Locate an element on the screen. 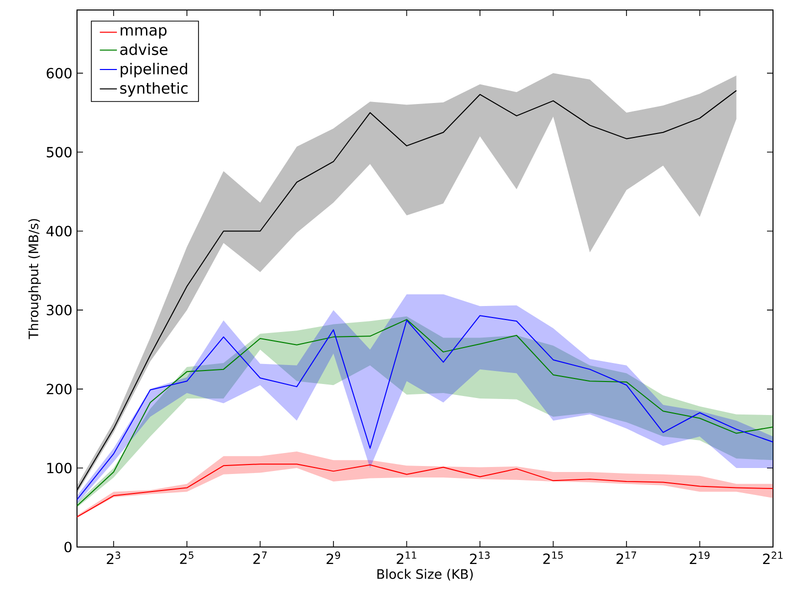  y-tick-label: 0 is located at coordinates (68, 547).